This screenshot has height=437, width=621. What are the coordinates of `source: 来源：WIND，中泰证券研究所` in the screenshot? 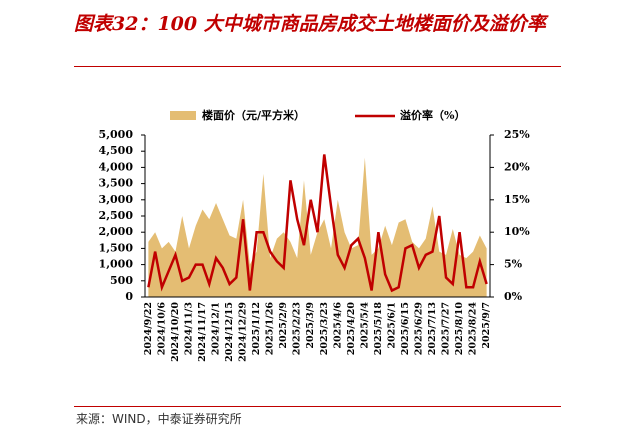 It's located at (159, 419).